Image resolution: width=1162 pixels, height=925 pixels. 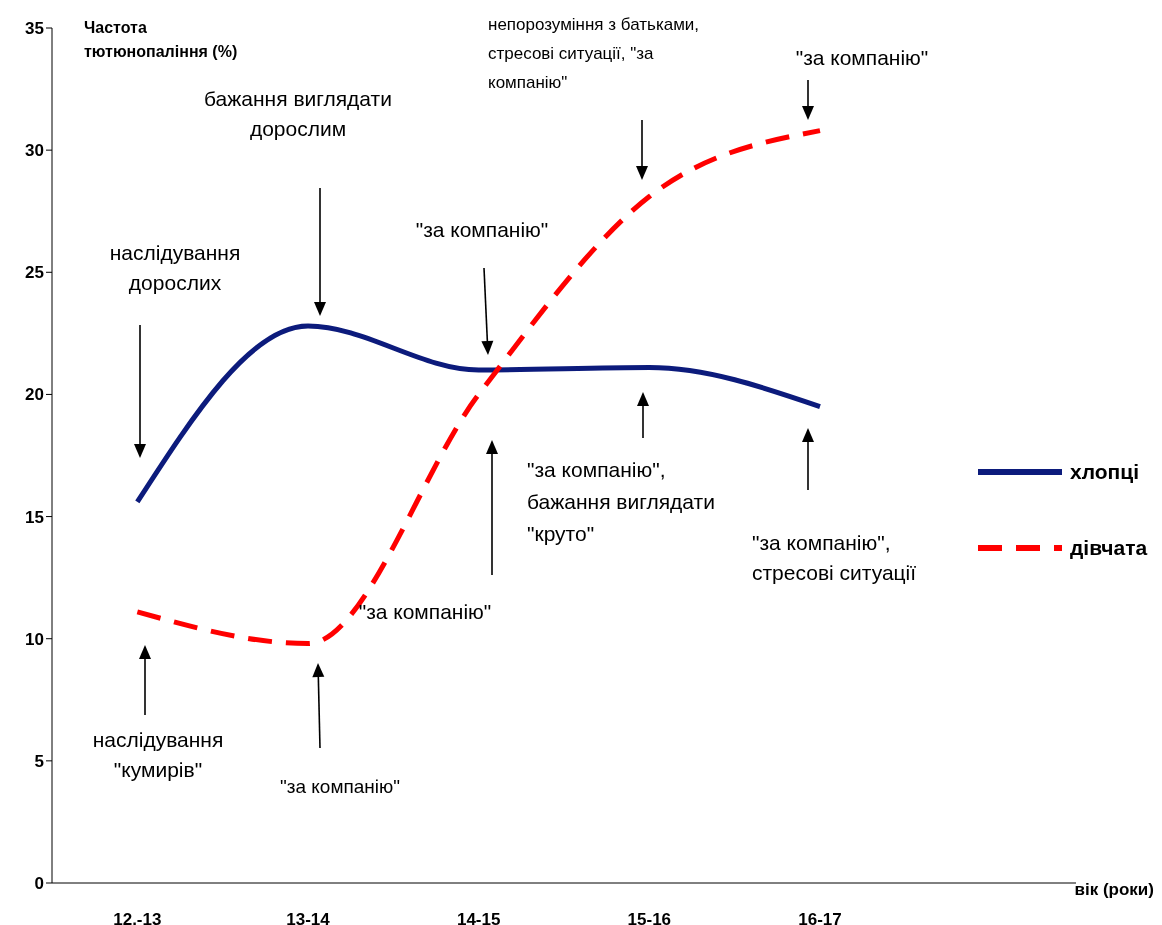 What do you see at coordinates (34, 273) in the screenshot?
I see `y-tick-label: 25` at bounding box center [34, 273].